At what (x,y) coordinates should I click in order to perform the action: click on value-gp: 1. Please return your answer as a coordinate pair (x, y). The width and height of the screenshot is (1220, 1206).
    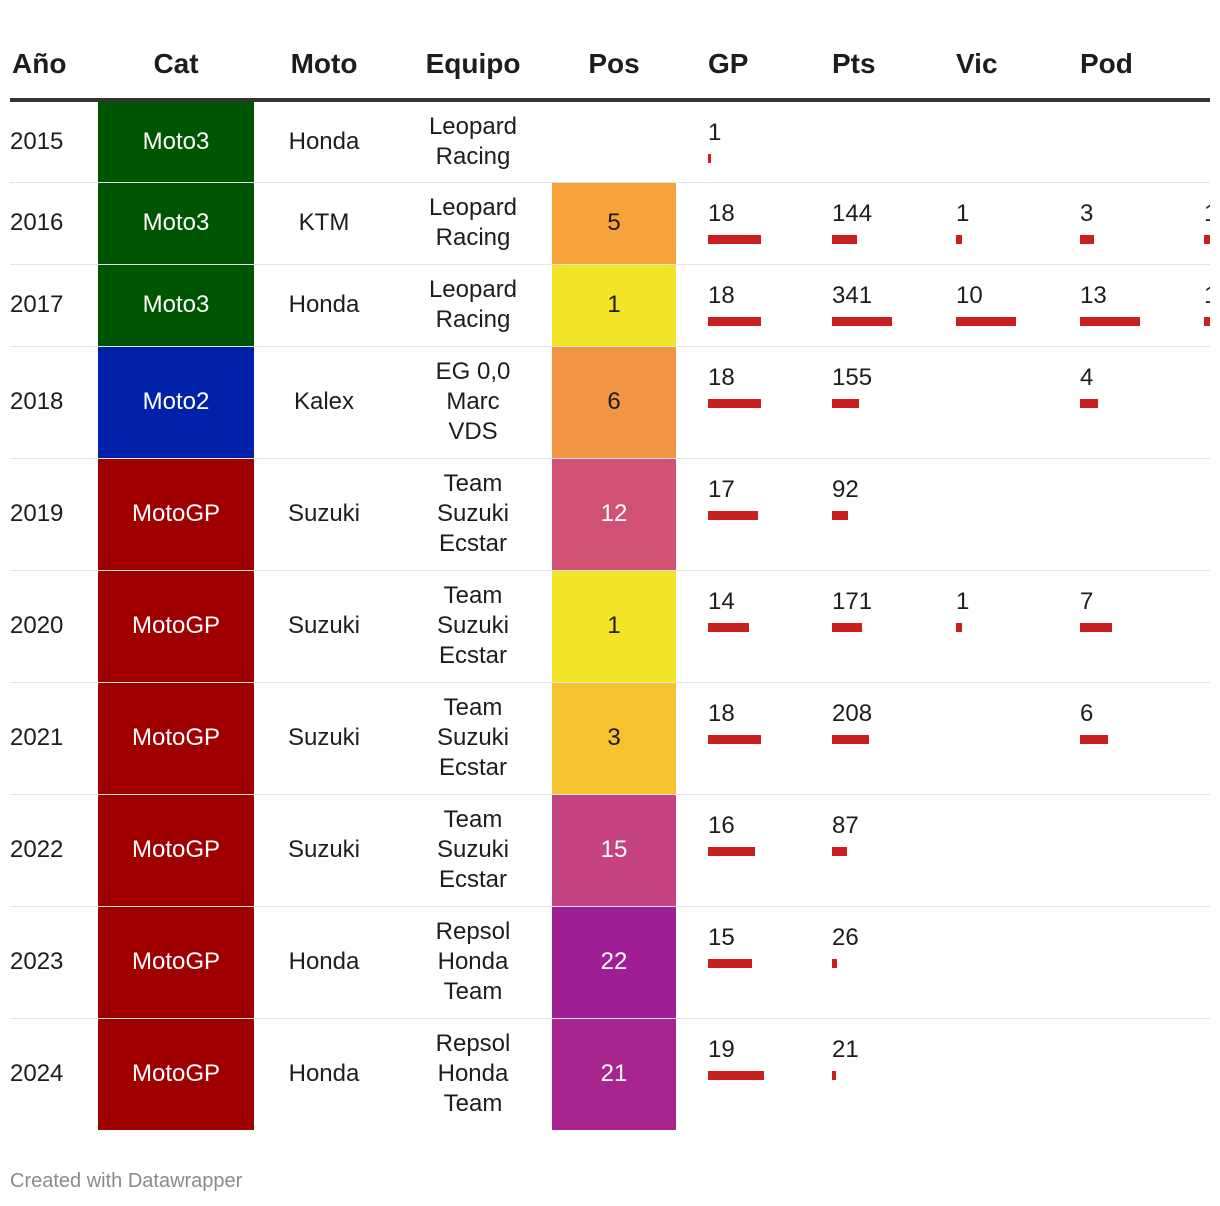
    Looking at the image, I should click on (715, 132).